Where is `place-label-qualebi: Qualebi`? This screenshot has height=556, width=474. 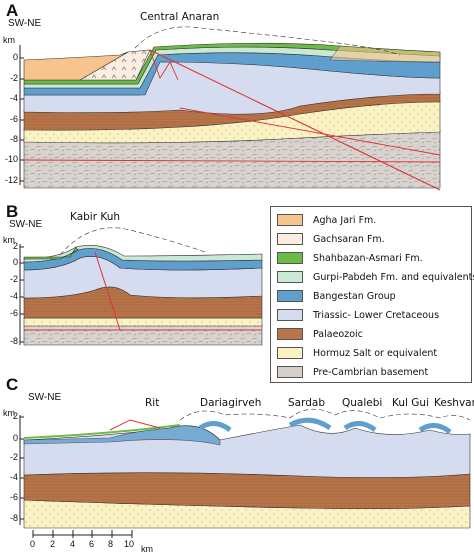 place-label-qualebi: Qualebi is located at coordinates (362, 403).